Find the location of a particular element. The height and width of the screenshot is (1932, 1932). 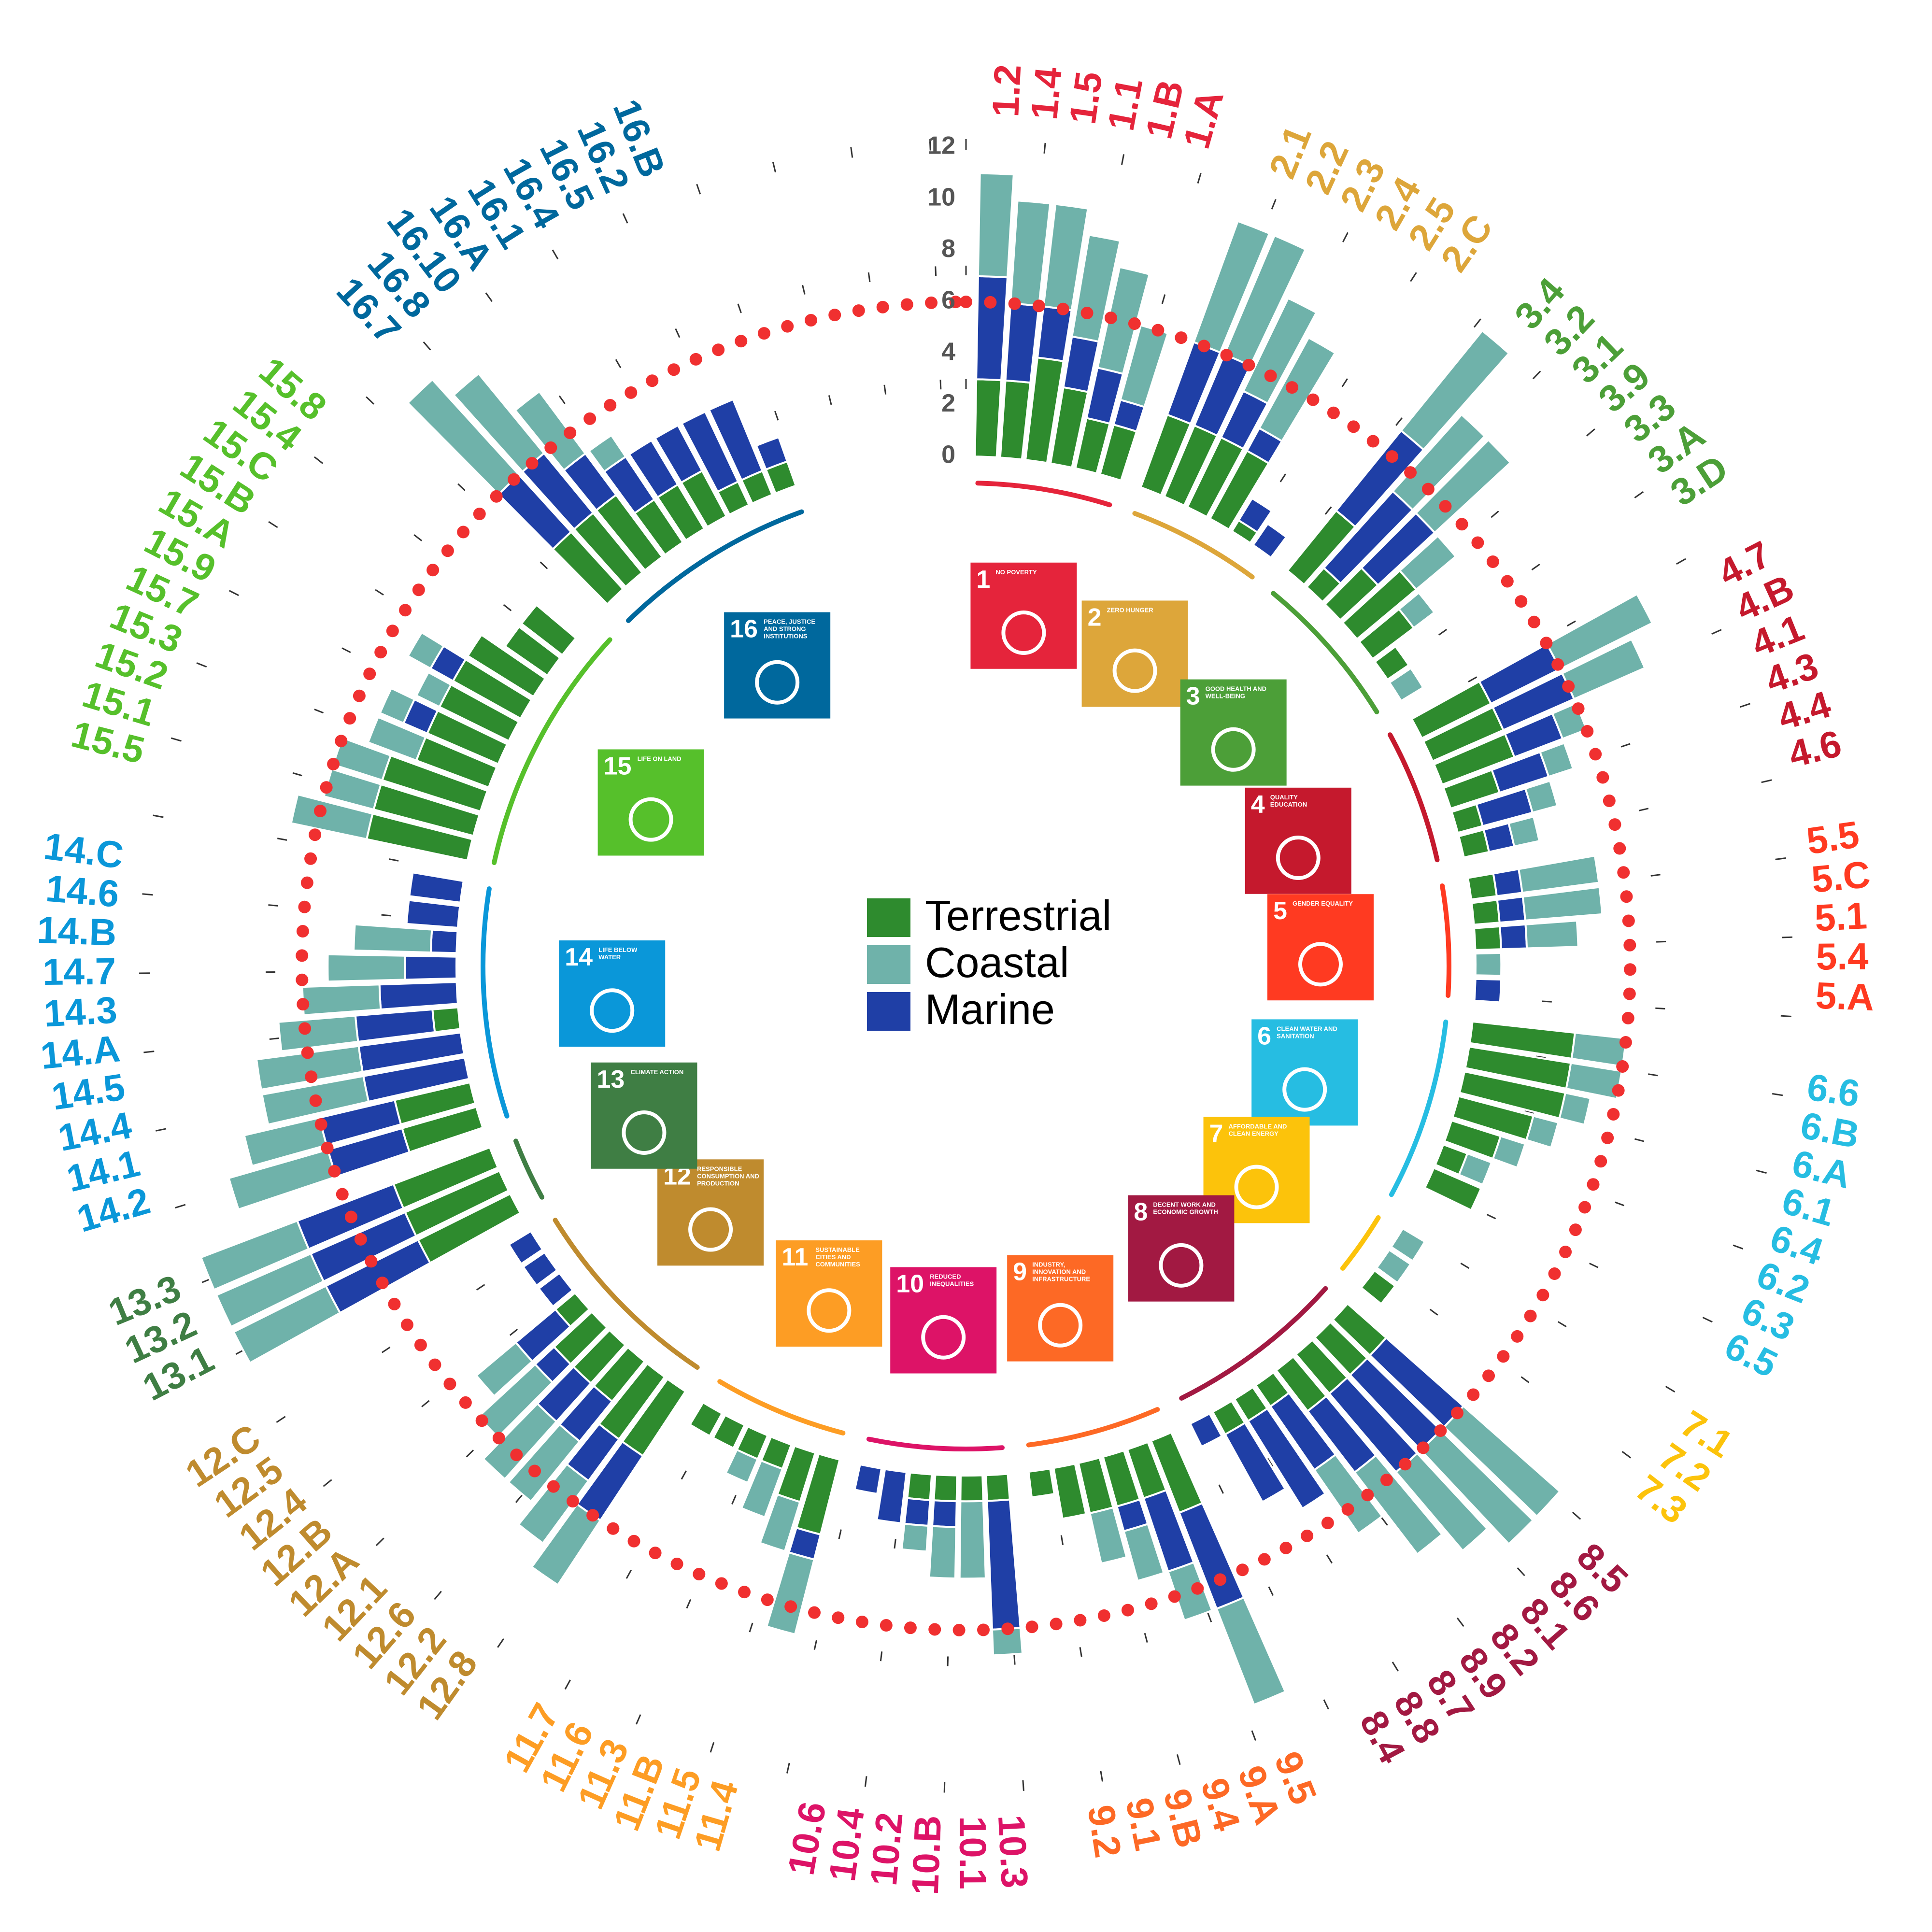

axis-tick-label: 10 is located at coordinates (941, 197).